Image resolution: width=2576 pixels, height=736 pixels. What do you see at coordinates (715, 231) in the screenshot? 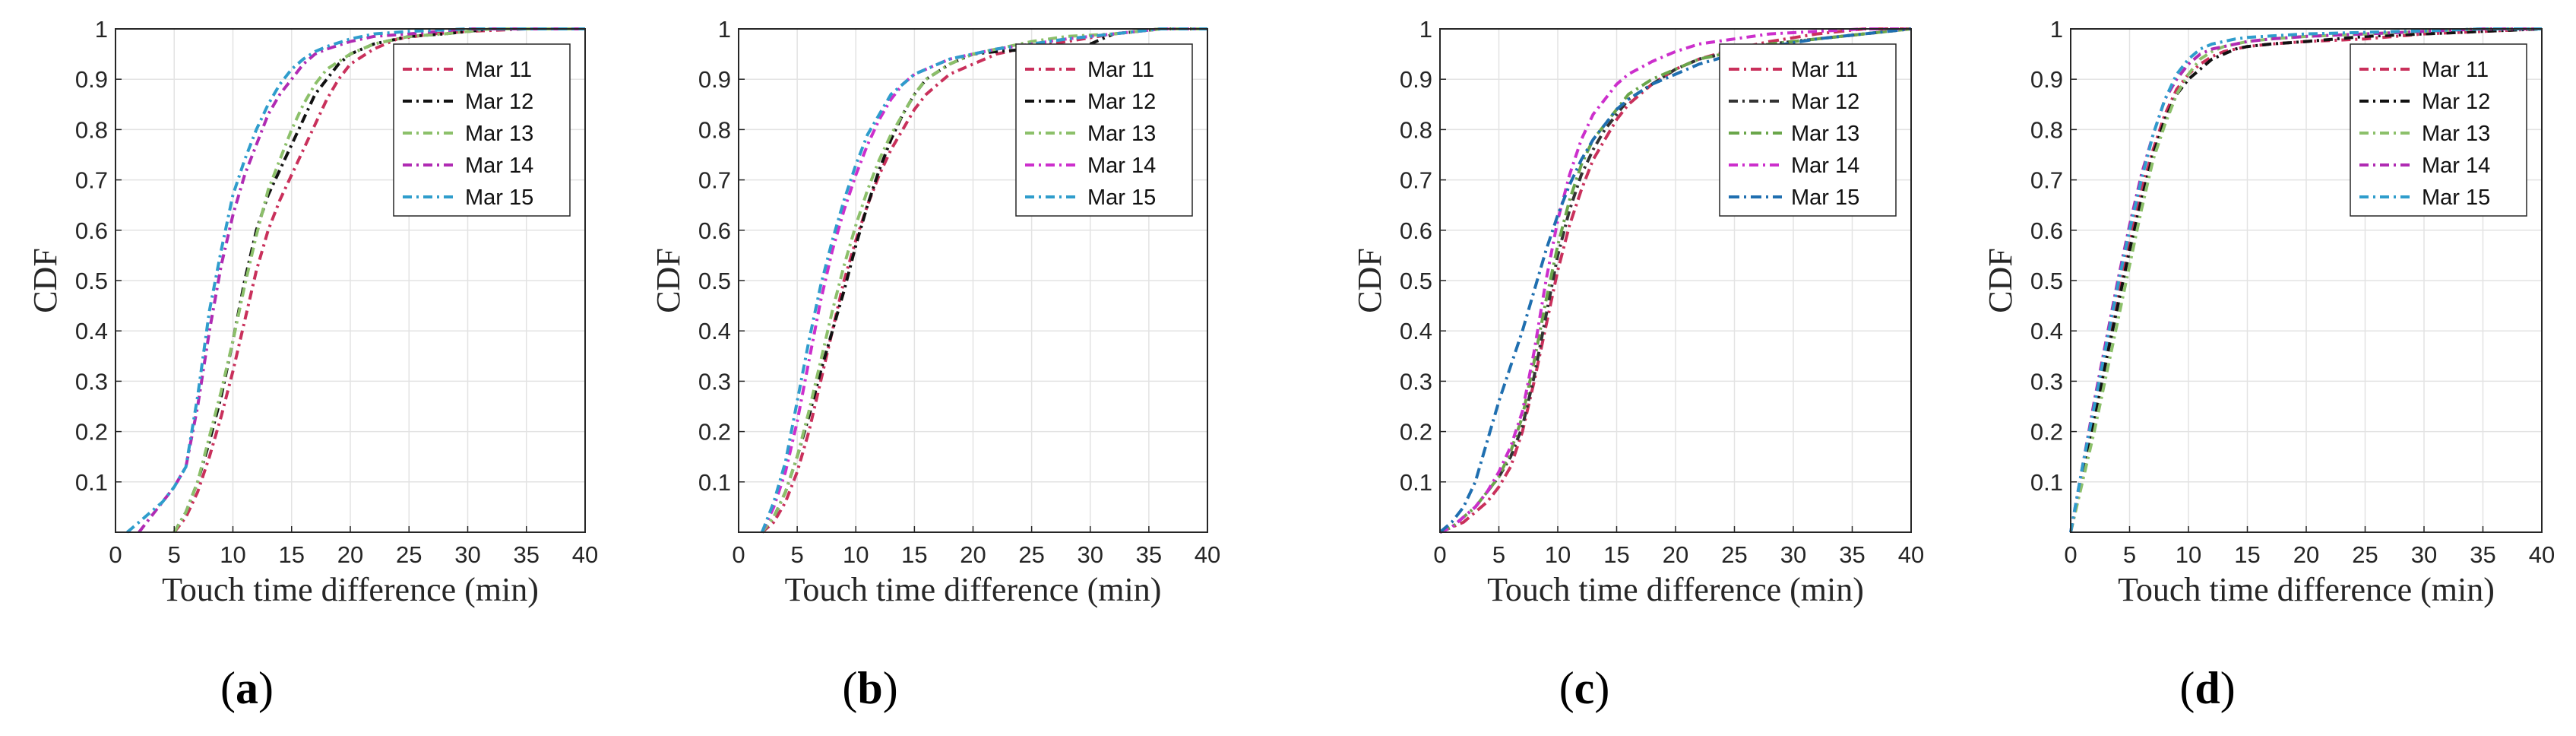
I see `y-tick-label: 0.6` at bounding box center [715, 231].